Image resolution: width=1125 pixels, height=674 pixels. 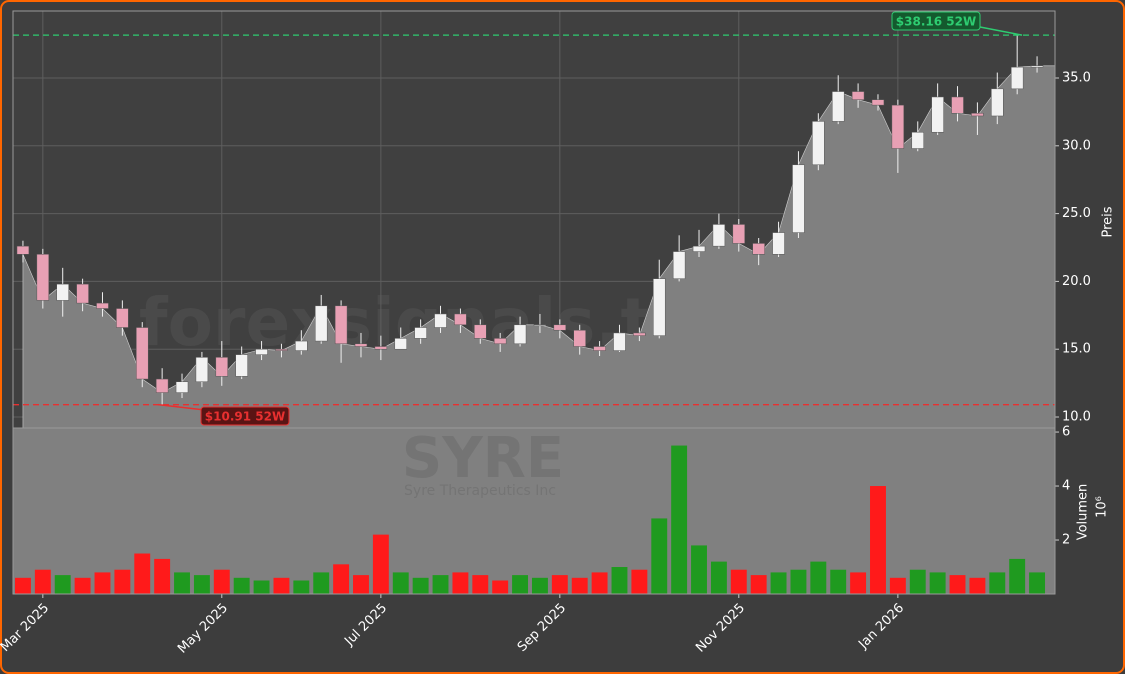 What do you see at coordinates (1066, 540) in the screenshot?
I see `y-tick-label: 2` at bounding box center [1066, 540].